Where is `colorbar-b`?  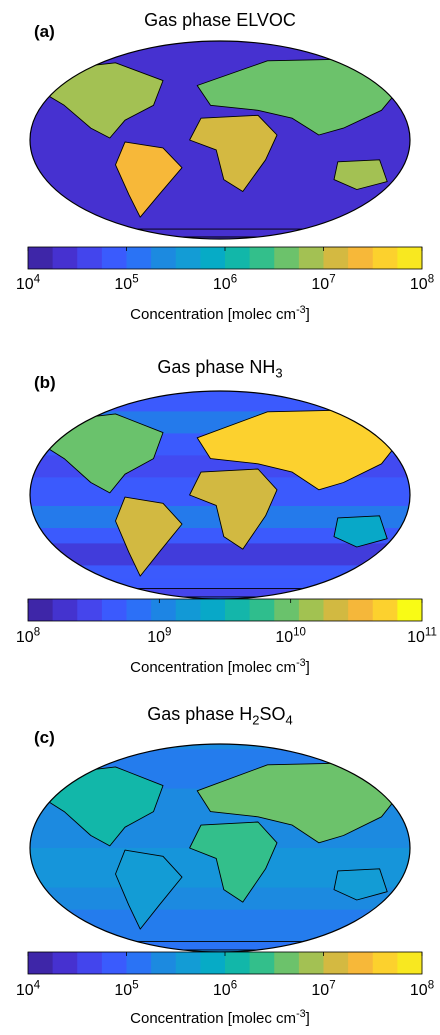 colorbar-b is located at coordinates (225, 610).